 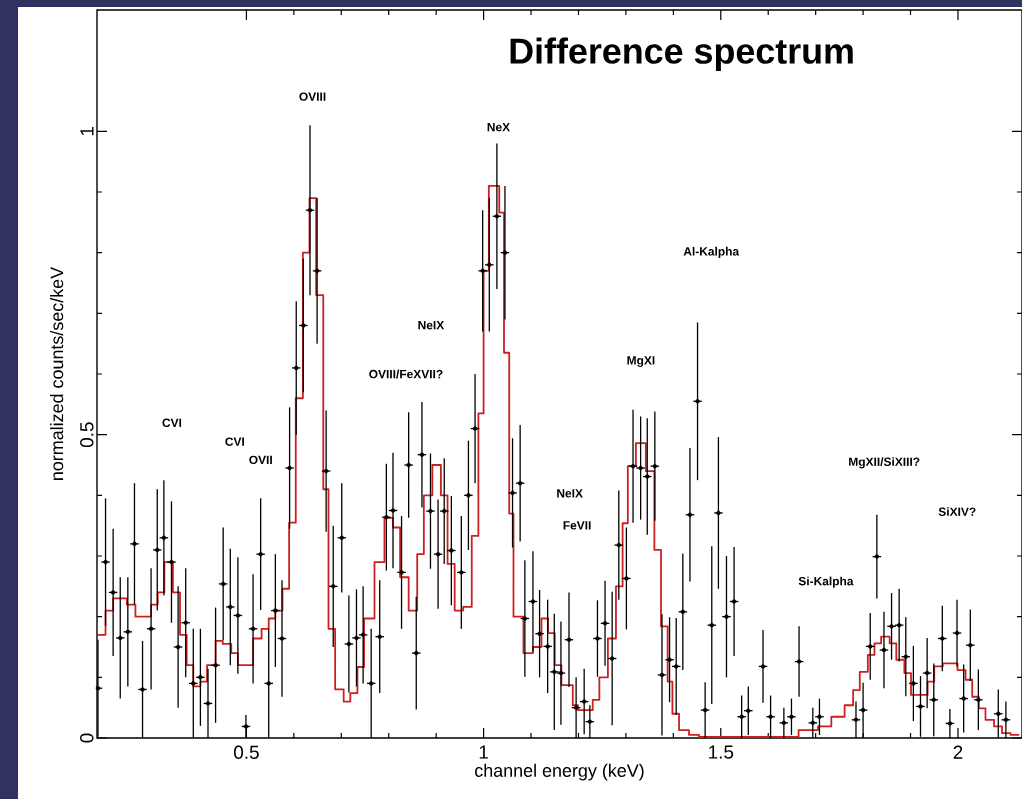 I want to click on annotation: NeX, so click(x=498, y=127).